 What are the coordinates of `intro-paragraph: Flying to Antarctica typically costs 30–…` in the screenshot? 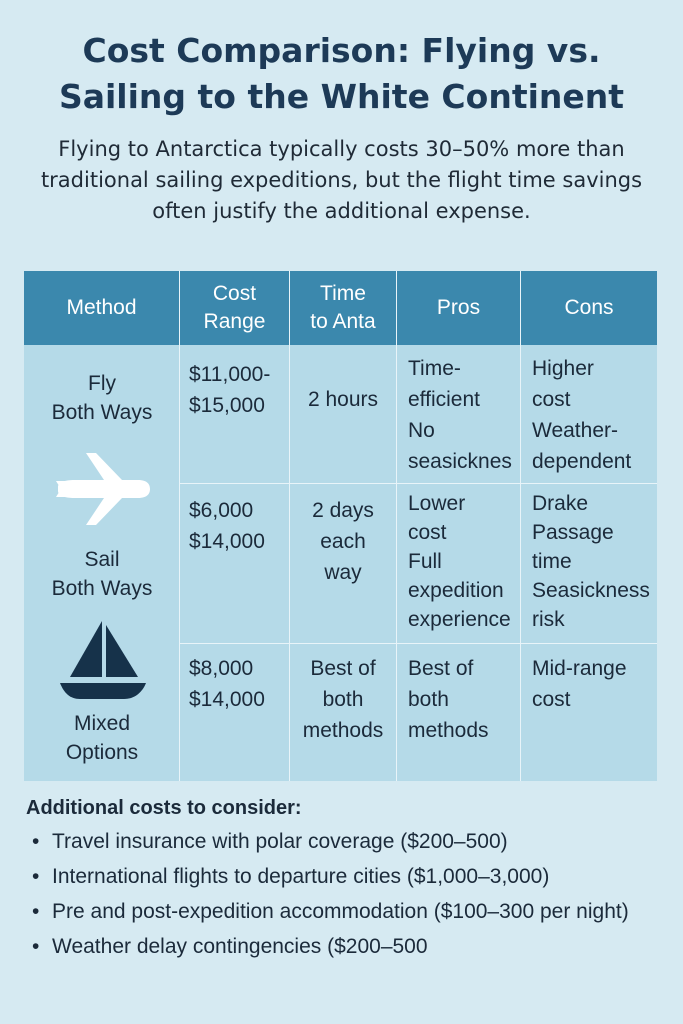 It's located at (341, 180).